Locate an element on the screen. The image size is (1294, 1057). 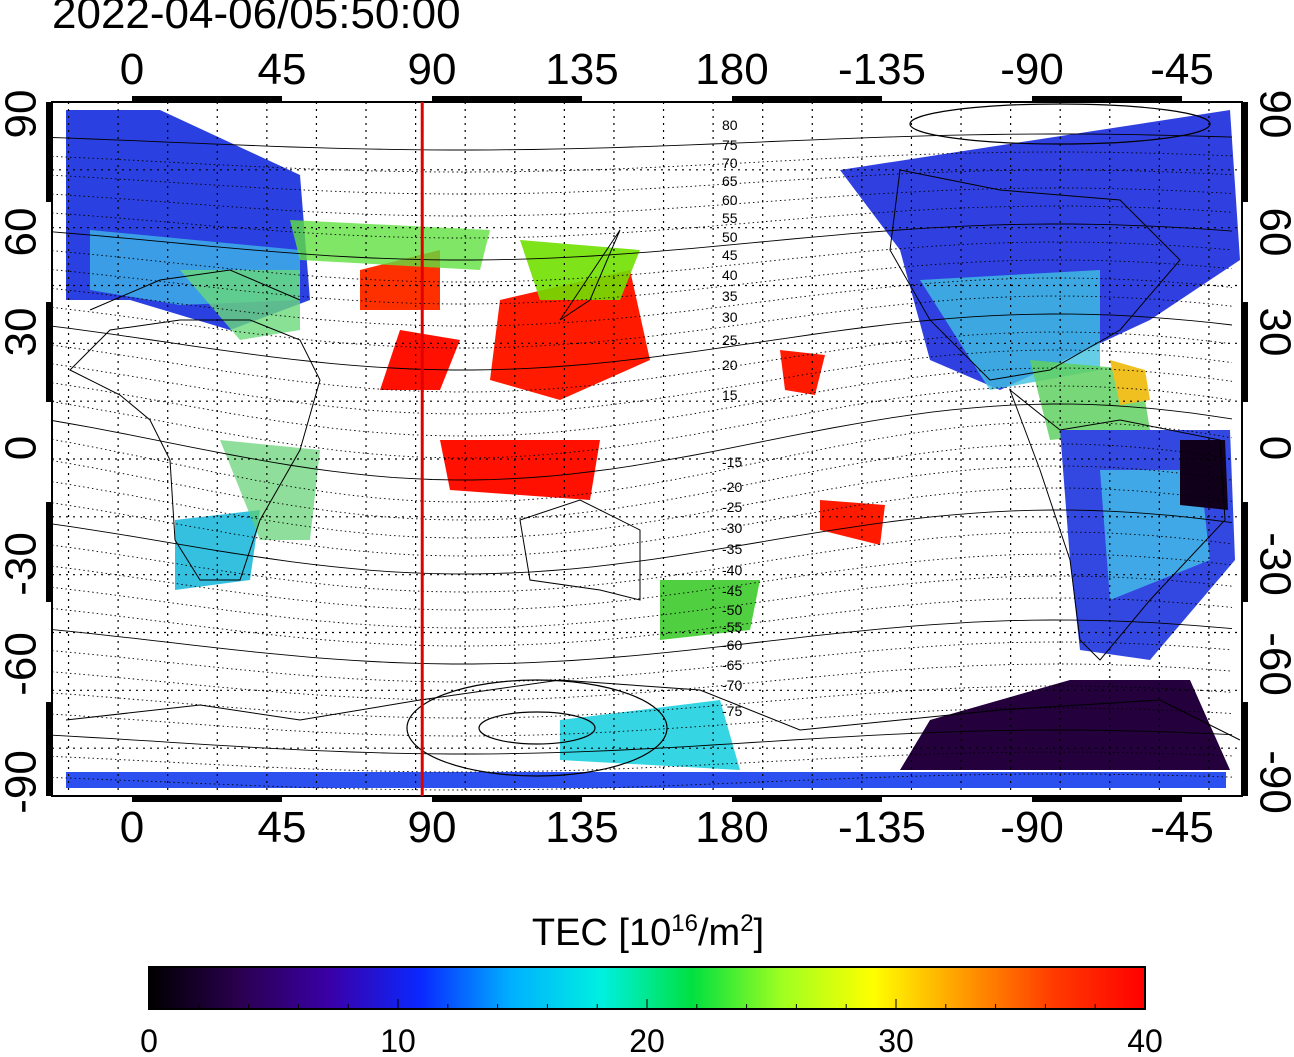
colorbar-tick-label: 30 is located at coordinates (896, 1040).